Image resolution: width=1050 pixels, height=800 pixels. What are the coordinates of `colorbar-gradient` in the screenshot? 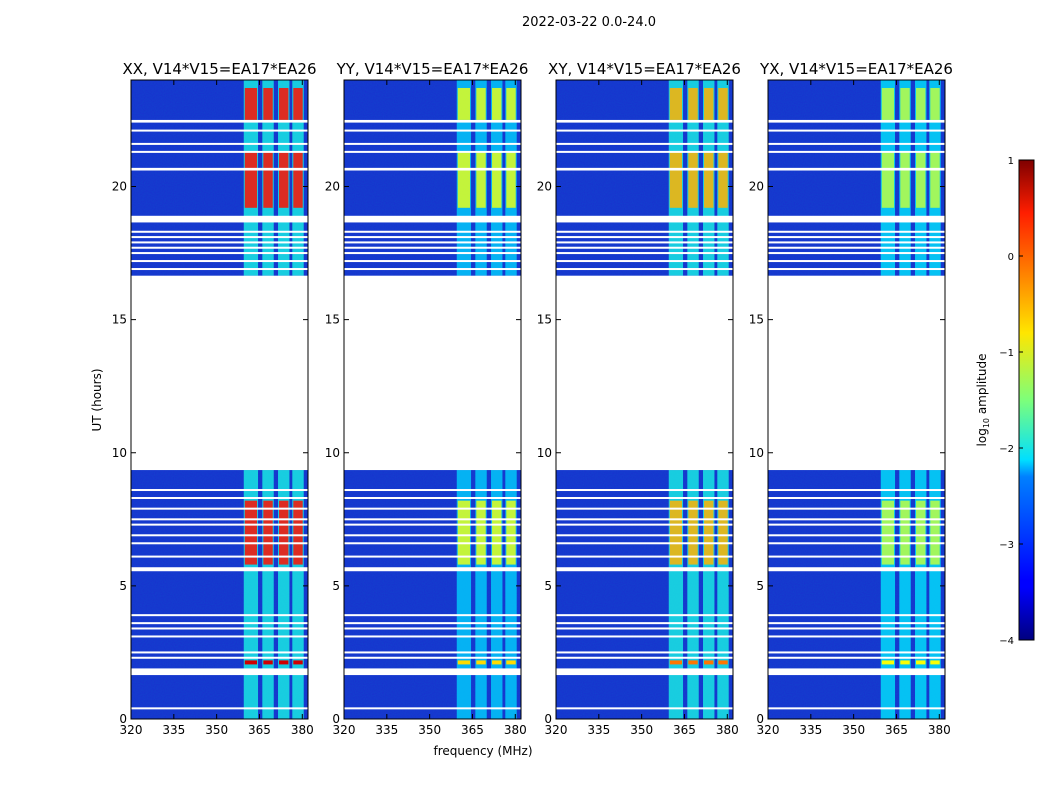 It's located at (1026, 400).